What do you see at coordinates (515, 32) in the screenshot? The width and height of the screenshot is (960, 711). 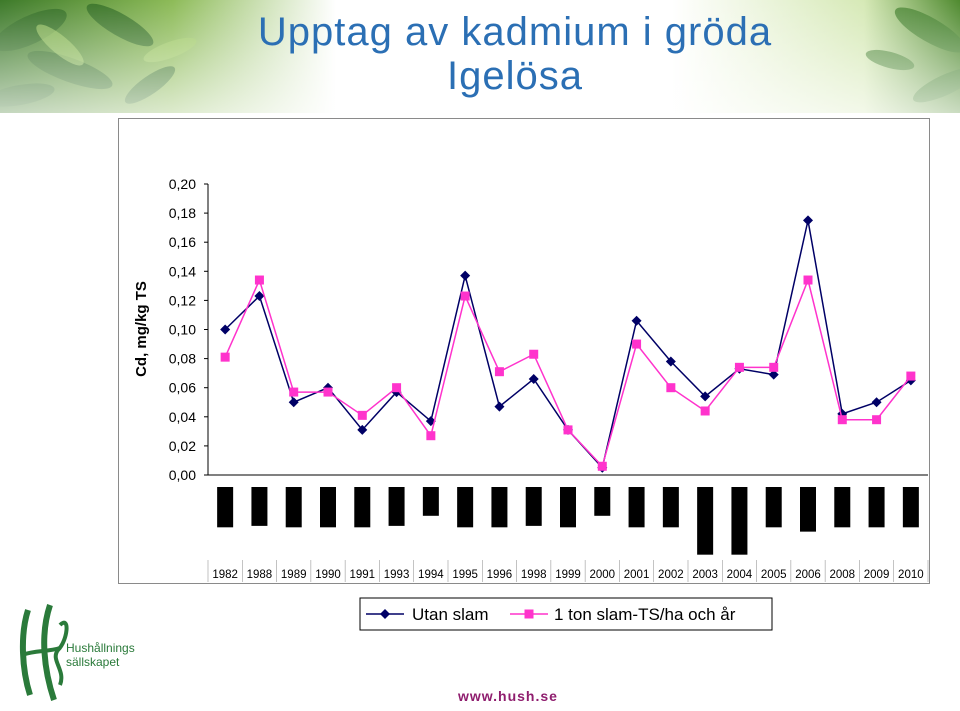 I see `title-line-1: Upptag av kadmium i gröda` at bounding box center [515, 32].